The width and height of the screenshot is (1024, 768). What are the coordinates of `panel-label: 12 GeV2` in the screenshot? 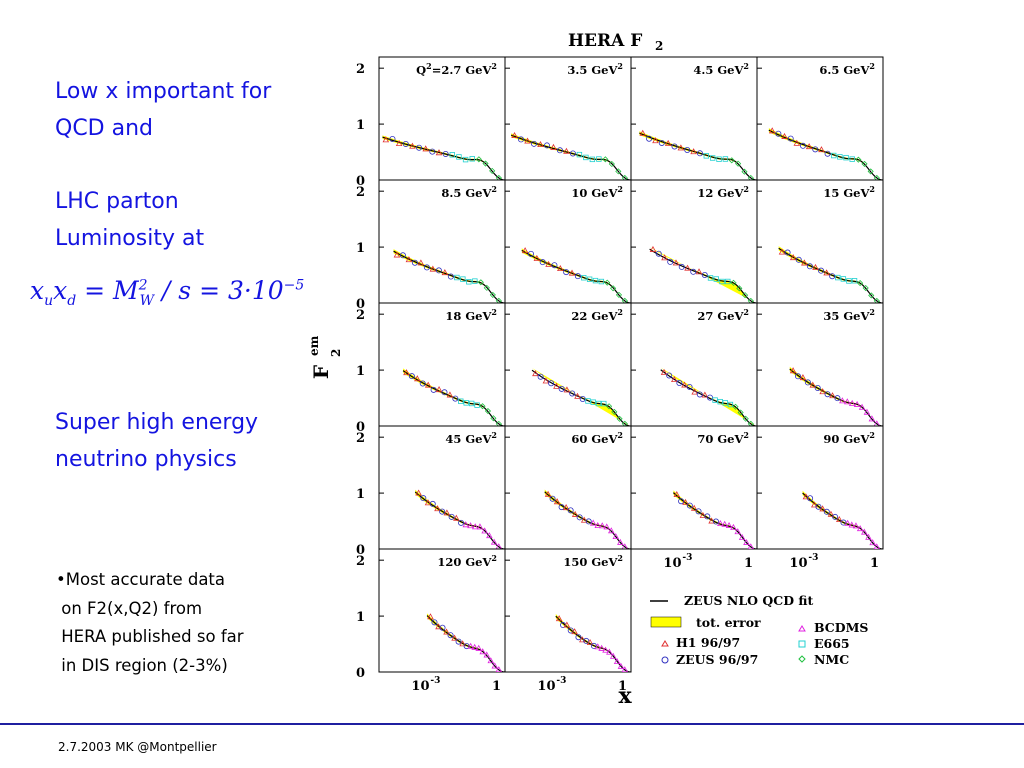 It's located at (723, 192).